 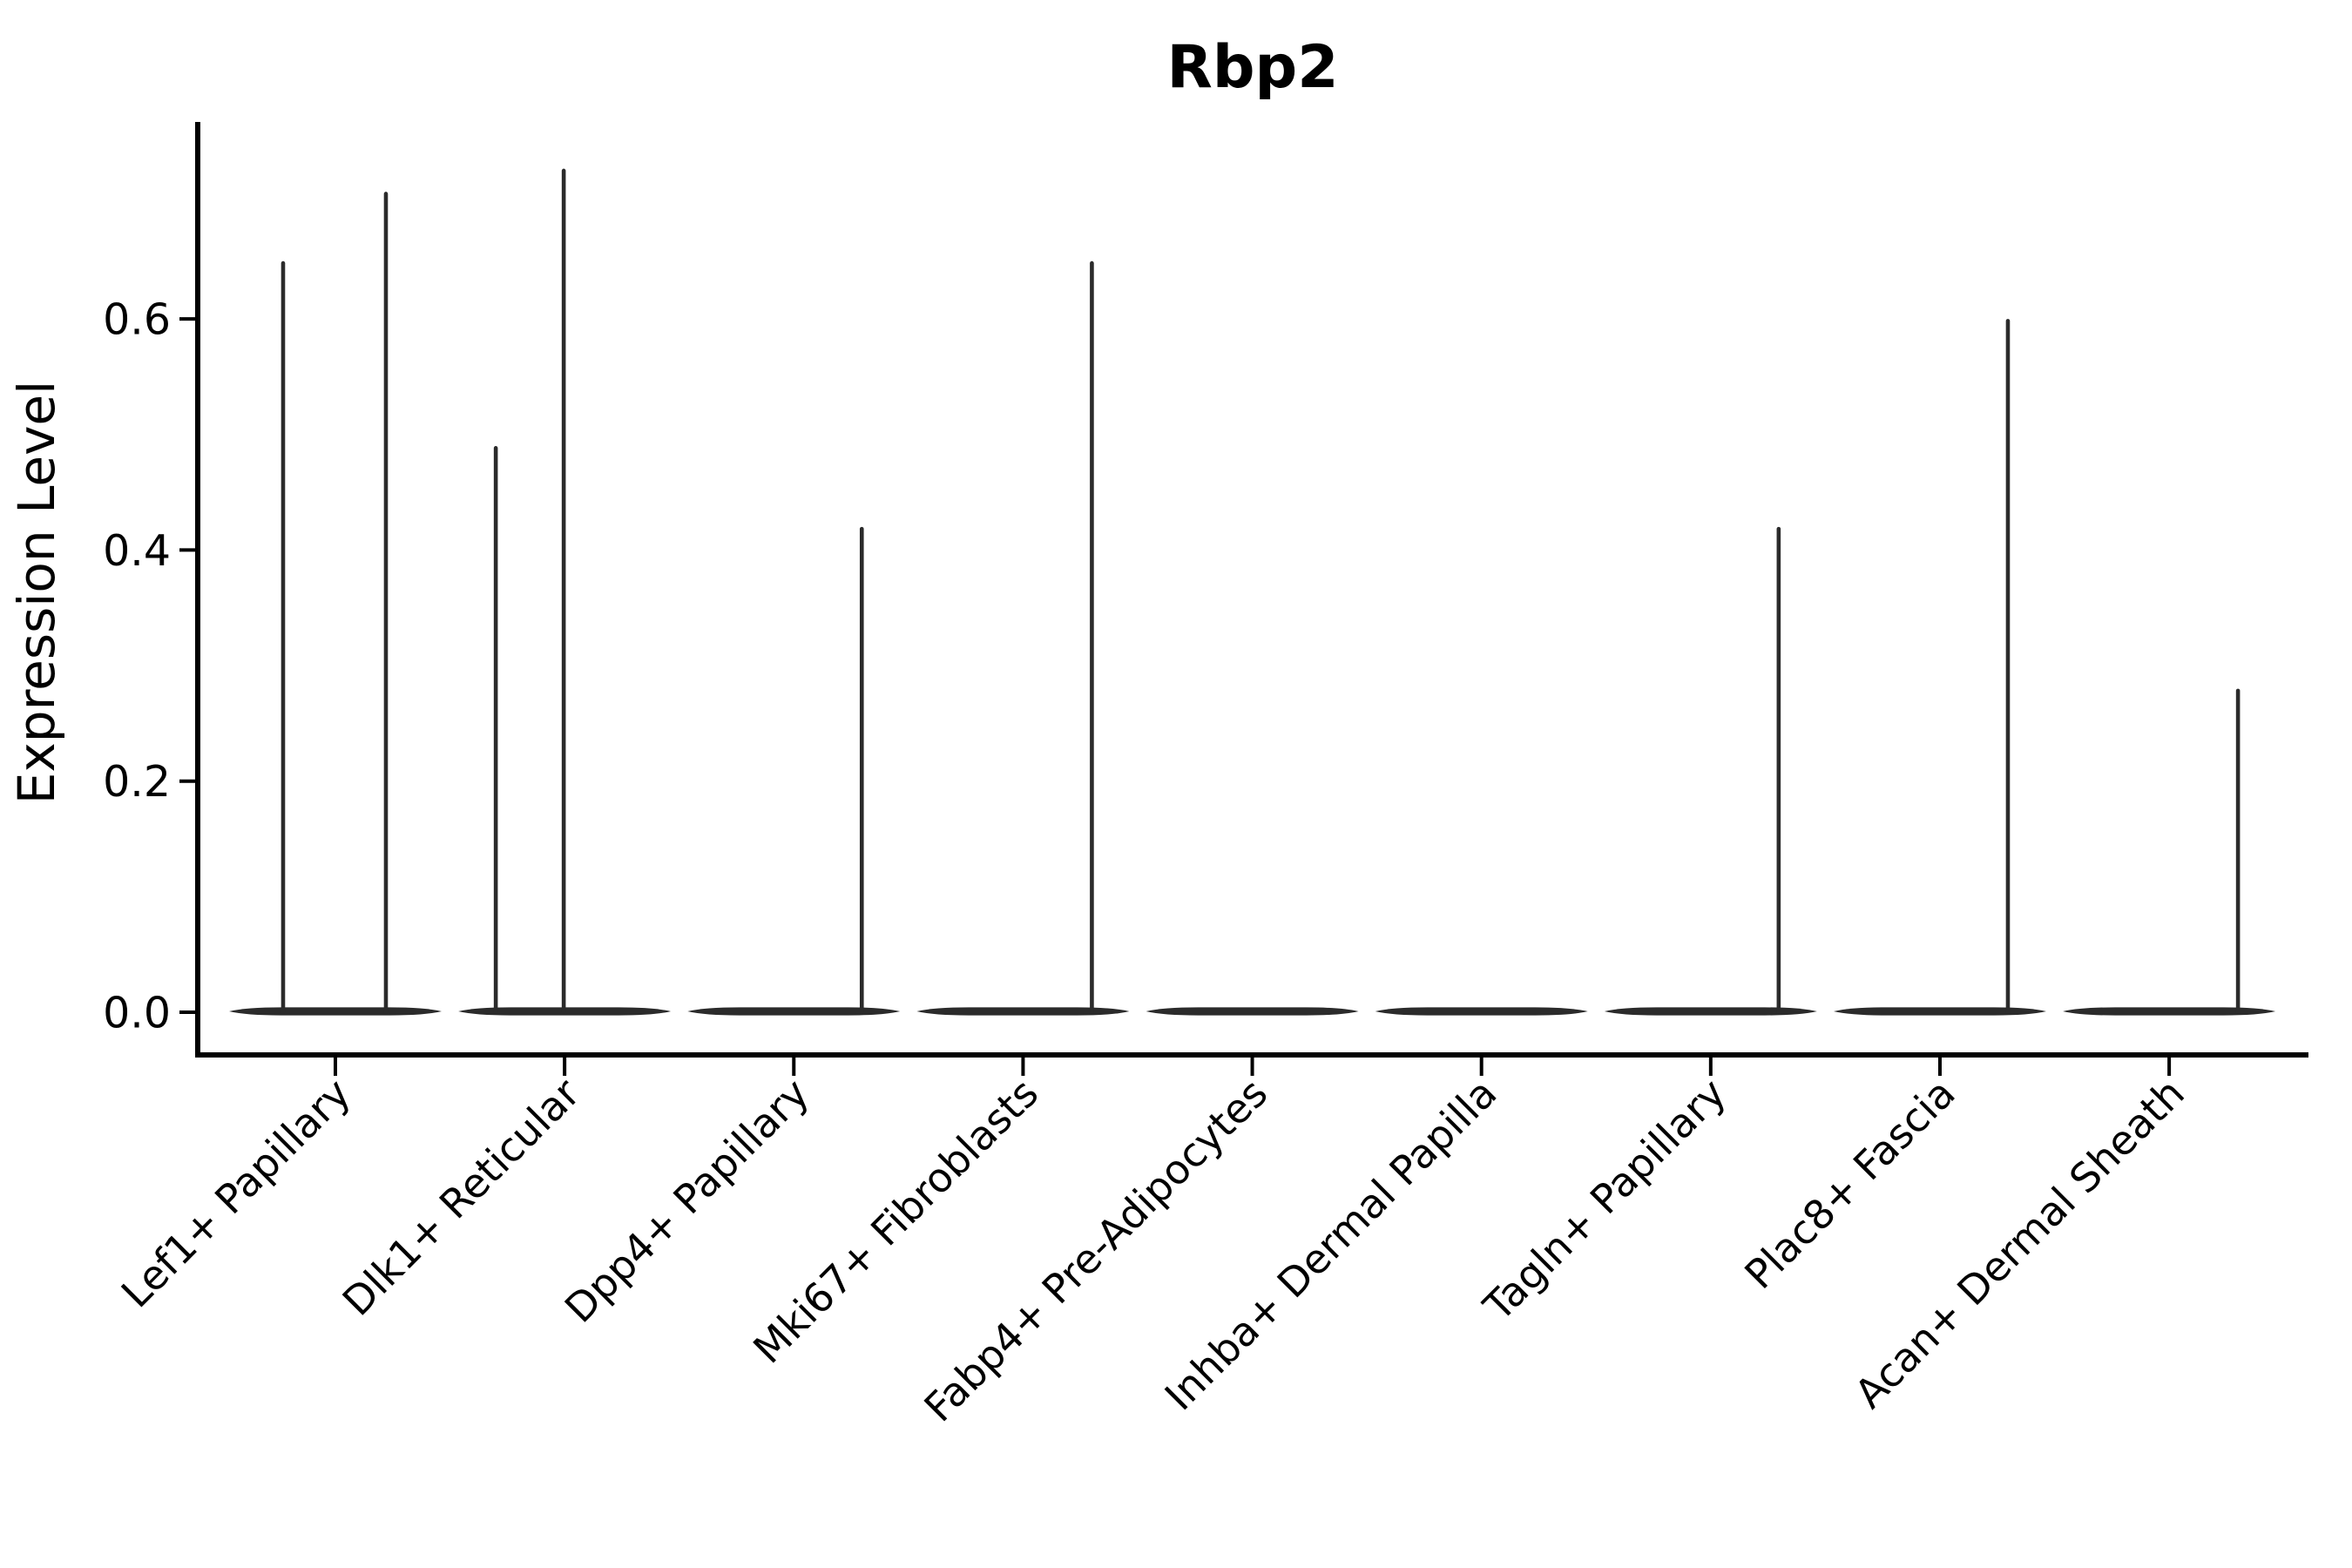 I want to click on y-tick-label: 0.2, so click(x=137, y=782).